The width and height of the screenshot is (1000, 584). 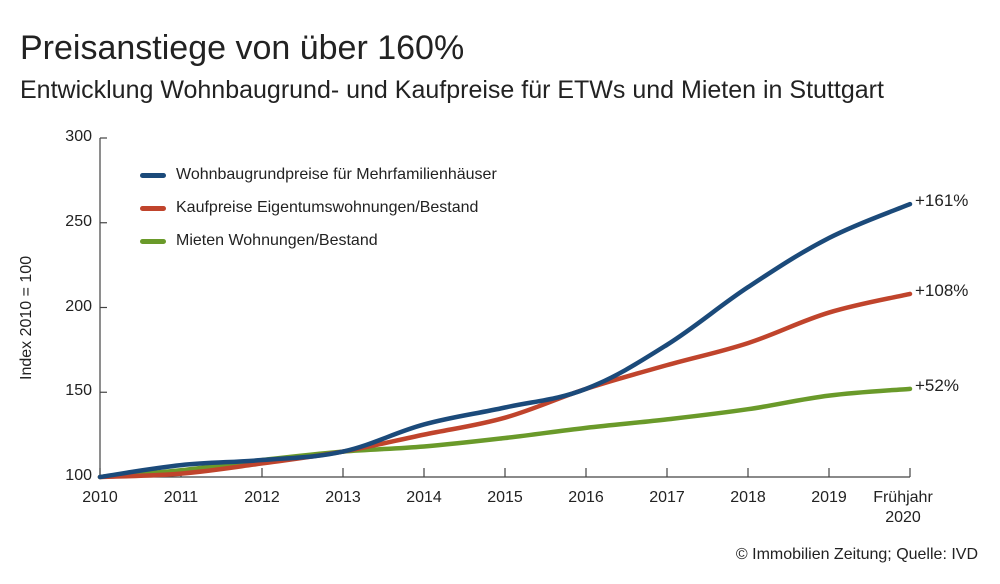 I want to click on source-credit: © Immobilien Zeitung; Quelle: IVD, so click(x=856, y=554).